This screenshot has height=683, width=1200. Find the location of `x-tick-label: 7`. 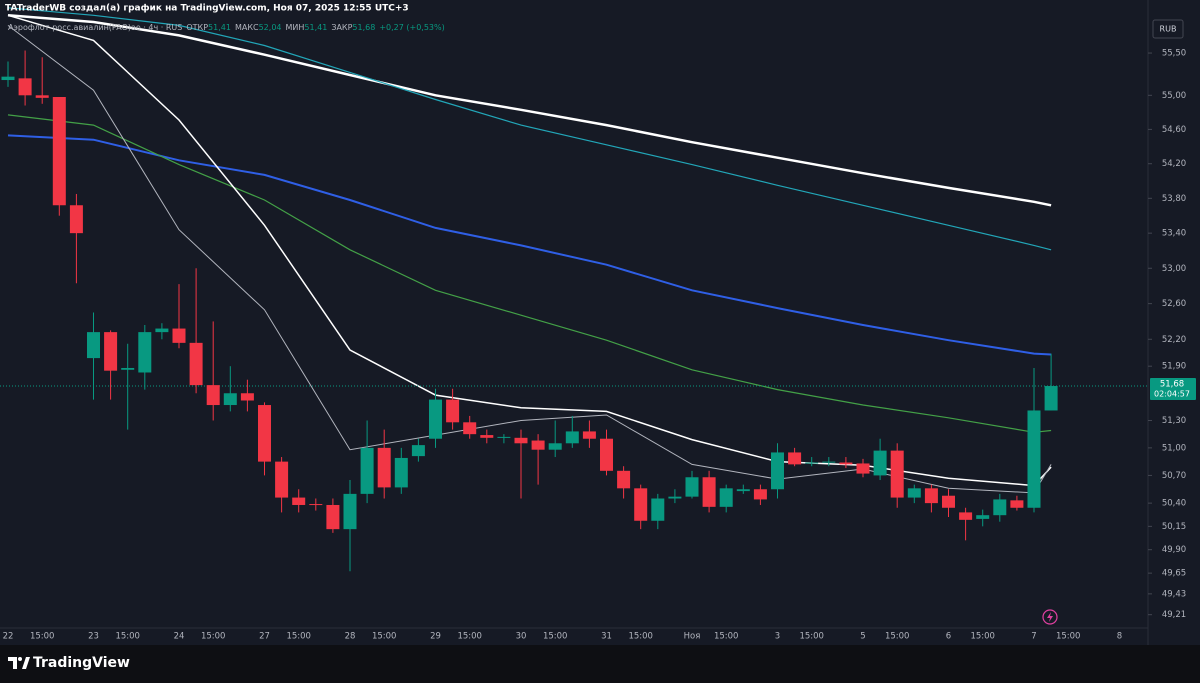

x-tick-label: 7 is located at coordinates (1033, 637).